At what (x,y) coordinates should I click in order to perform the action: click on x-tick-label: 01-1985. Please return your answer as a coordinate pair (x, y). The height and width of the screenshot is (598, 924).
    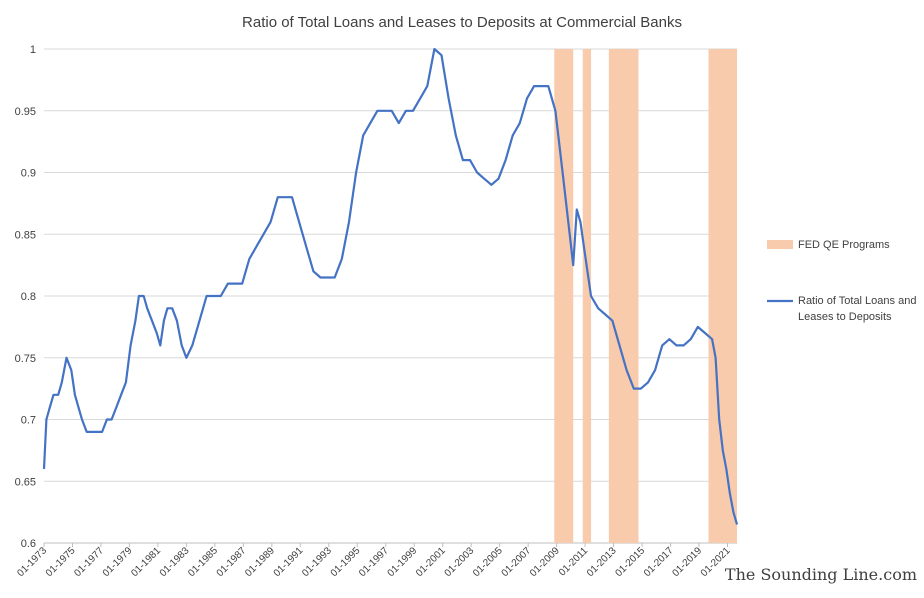
    Looking at the image, I should click on (203, 562).